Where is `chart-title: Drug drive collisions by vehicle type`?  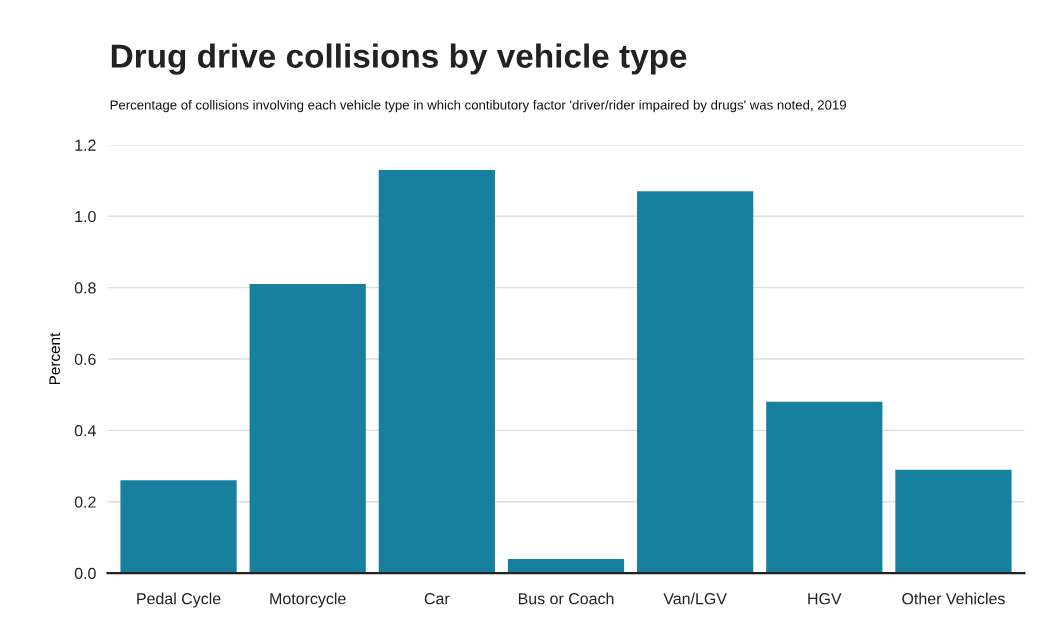 chart-title: Drug drive collisions by vehicle type is located at coordinates (399, 59).